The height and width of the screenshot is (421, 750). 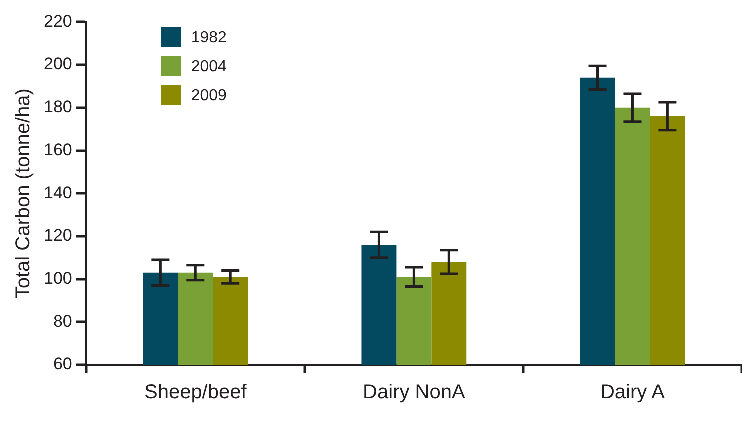 I want to click on legend-label: 2009, so click(x=209, y=96).